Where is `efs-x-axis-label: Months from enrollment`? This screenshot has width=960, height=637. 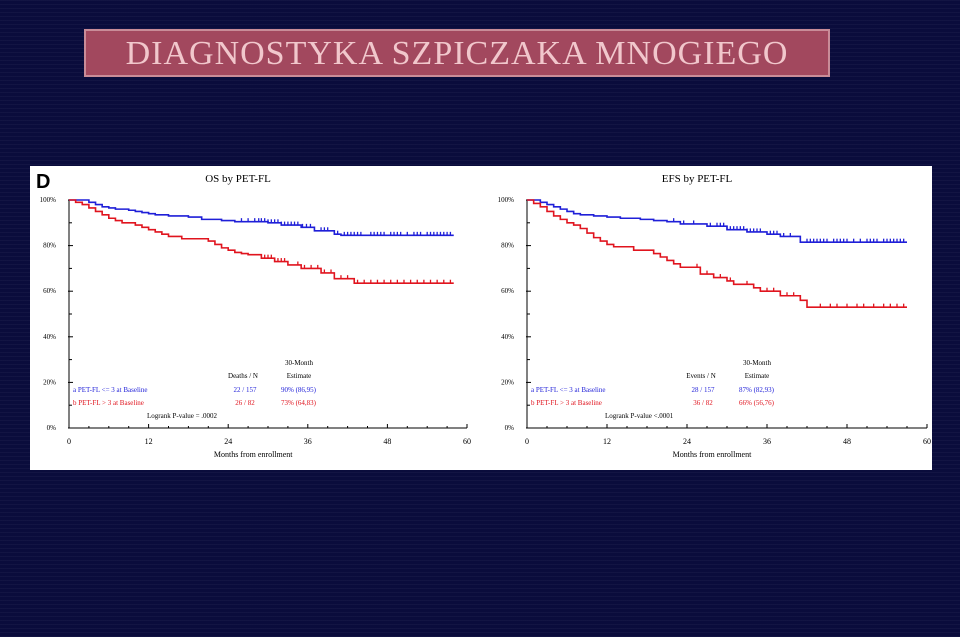
efs-x-axis-label: Months from enrollment is located at coordinates (712, 454).